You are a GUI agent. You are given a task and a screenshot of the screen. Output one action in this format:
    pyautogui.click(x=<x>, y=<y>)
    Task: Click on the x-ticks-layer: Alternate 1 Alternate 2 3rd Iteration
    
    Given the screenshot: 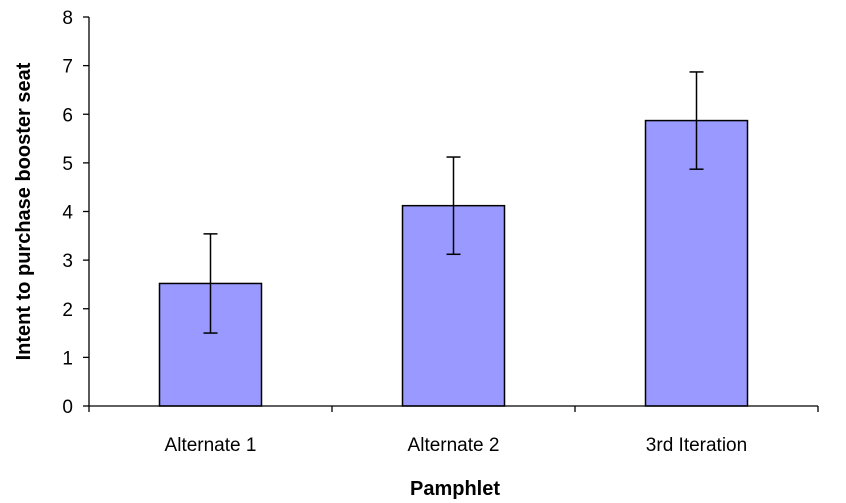 What is the action you would take?
    pyautogui.click(x=453, y=431)
    